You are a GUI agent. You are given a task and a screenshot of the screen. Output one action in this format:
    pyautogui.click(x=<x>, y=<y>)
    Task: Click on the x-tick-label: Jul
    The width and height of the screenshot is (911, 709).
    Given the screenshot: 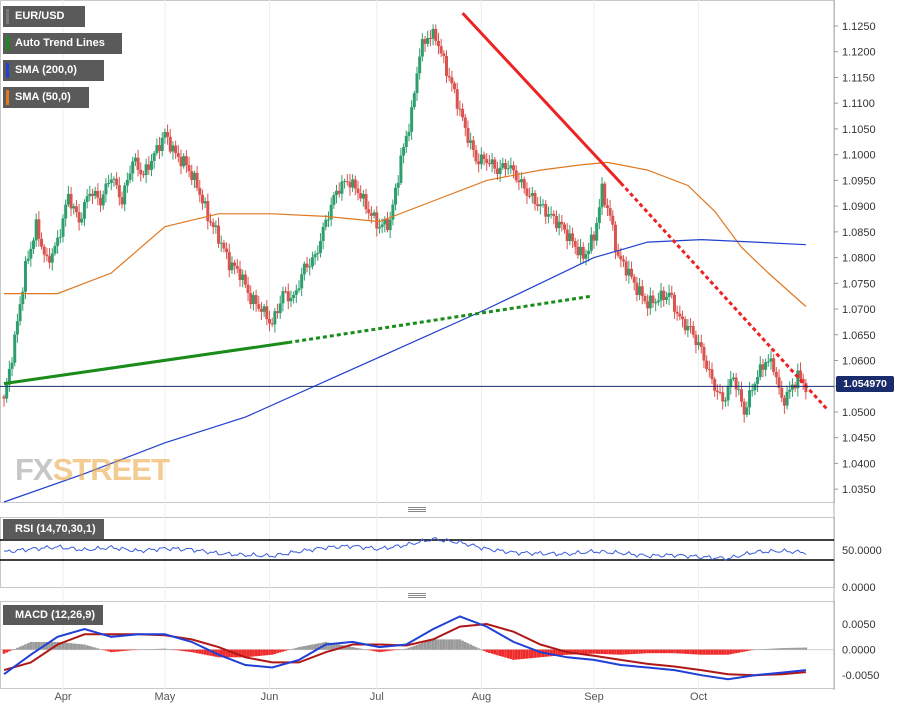 What is the action you would take?
    pyautogui.click(x=377, y=697)
    